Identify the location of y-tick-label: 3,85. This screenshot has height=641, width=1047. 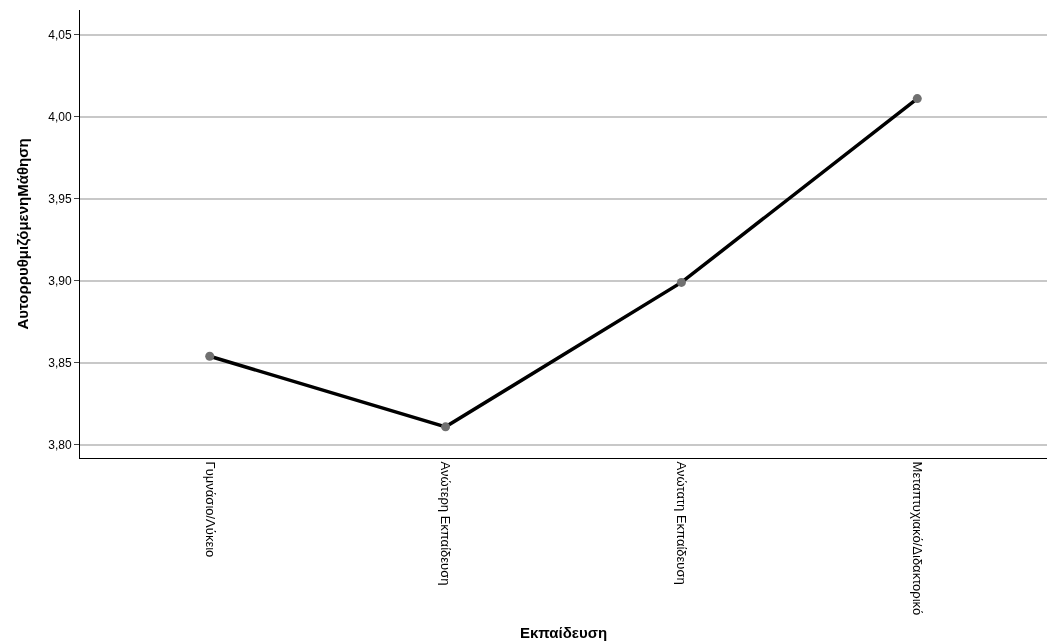
(60, 363).